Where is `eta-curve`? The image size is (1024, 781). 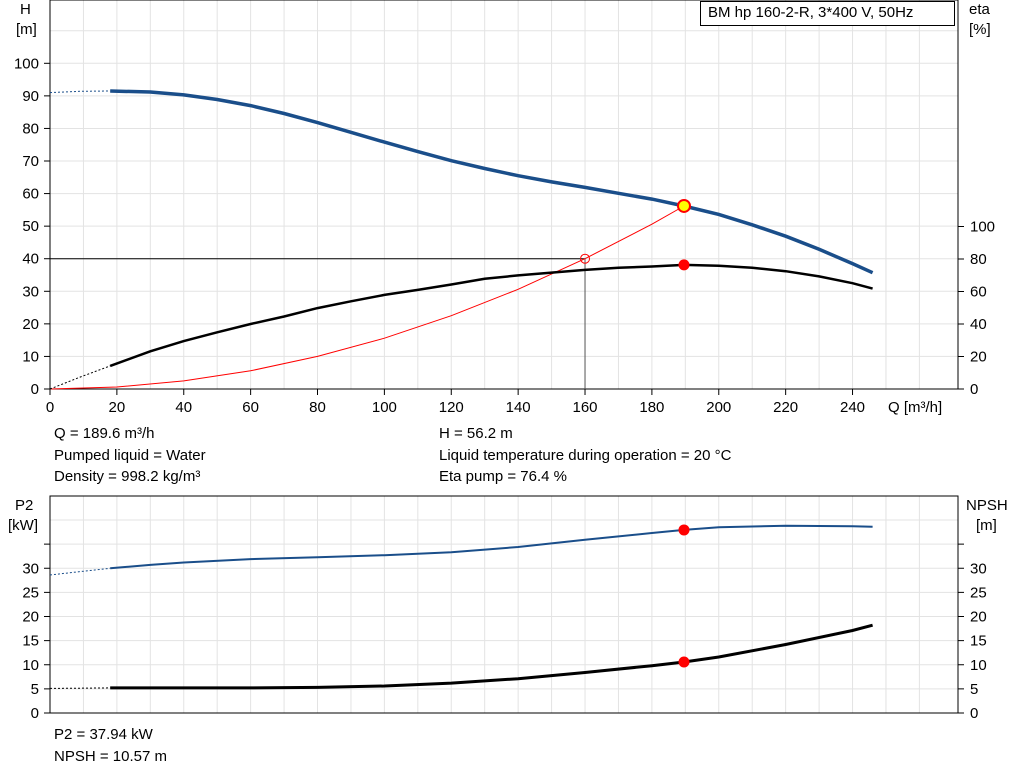
eta-curve is located at coordinates (491, 315).